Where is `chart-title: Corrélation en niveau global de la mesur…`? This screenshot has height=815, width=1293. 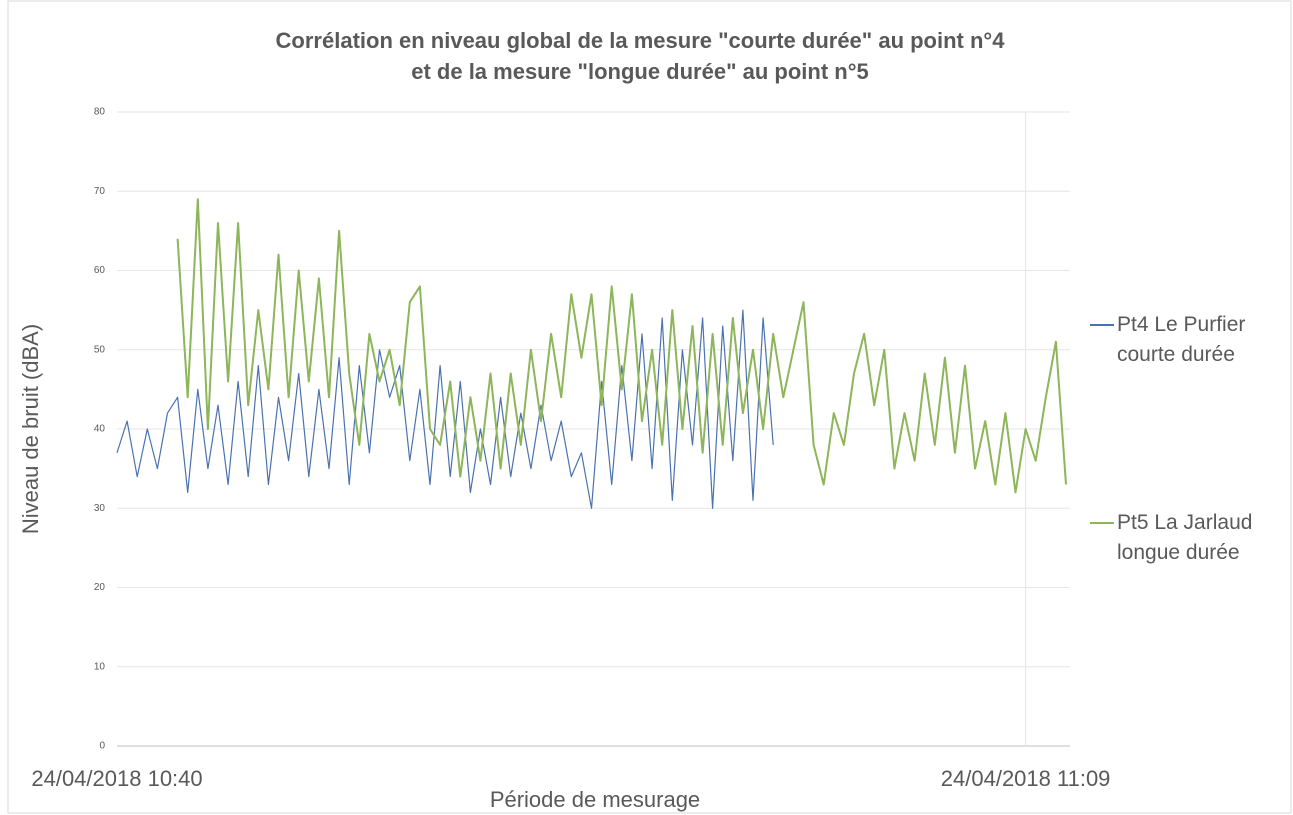
chart-title: Corrélation en niveau global de la mesur… is located at coordinates (641, 40).